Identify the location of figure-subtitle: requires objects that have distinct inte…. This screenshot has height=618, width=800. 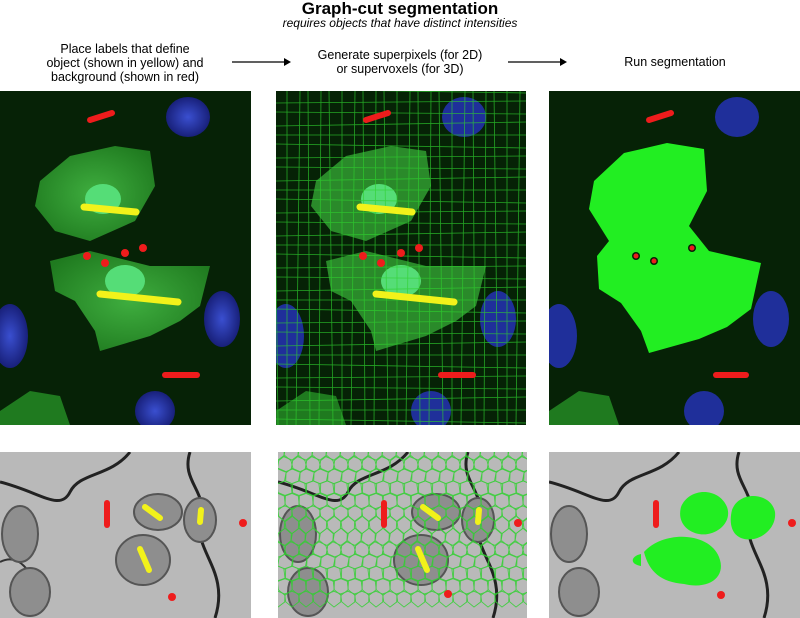
(400, 23).